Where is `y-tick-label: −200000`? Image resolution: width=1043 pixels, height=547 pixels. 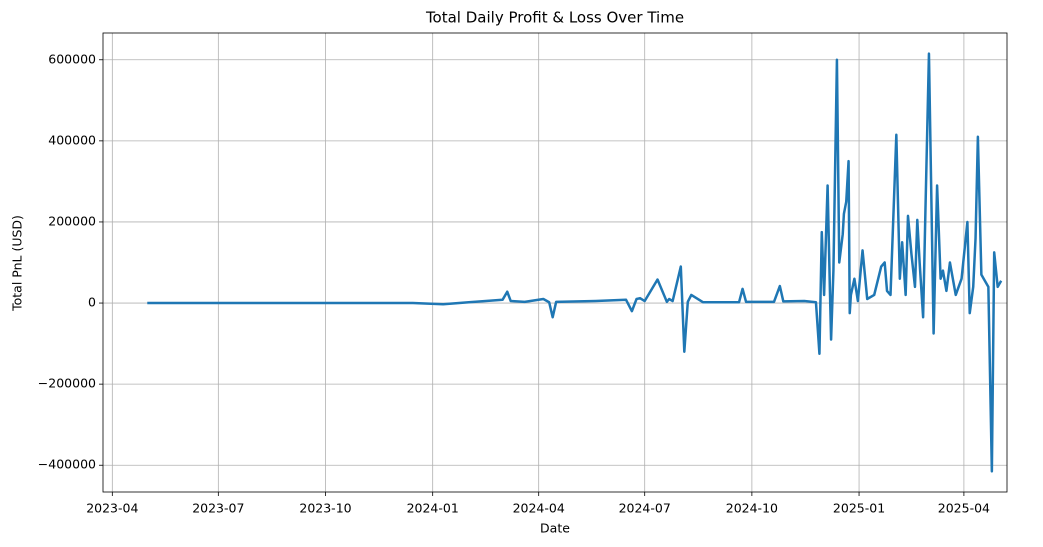 y-tick-label: −200000 is located at coordinates (67, 383).